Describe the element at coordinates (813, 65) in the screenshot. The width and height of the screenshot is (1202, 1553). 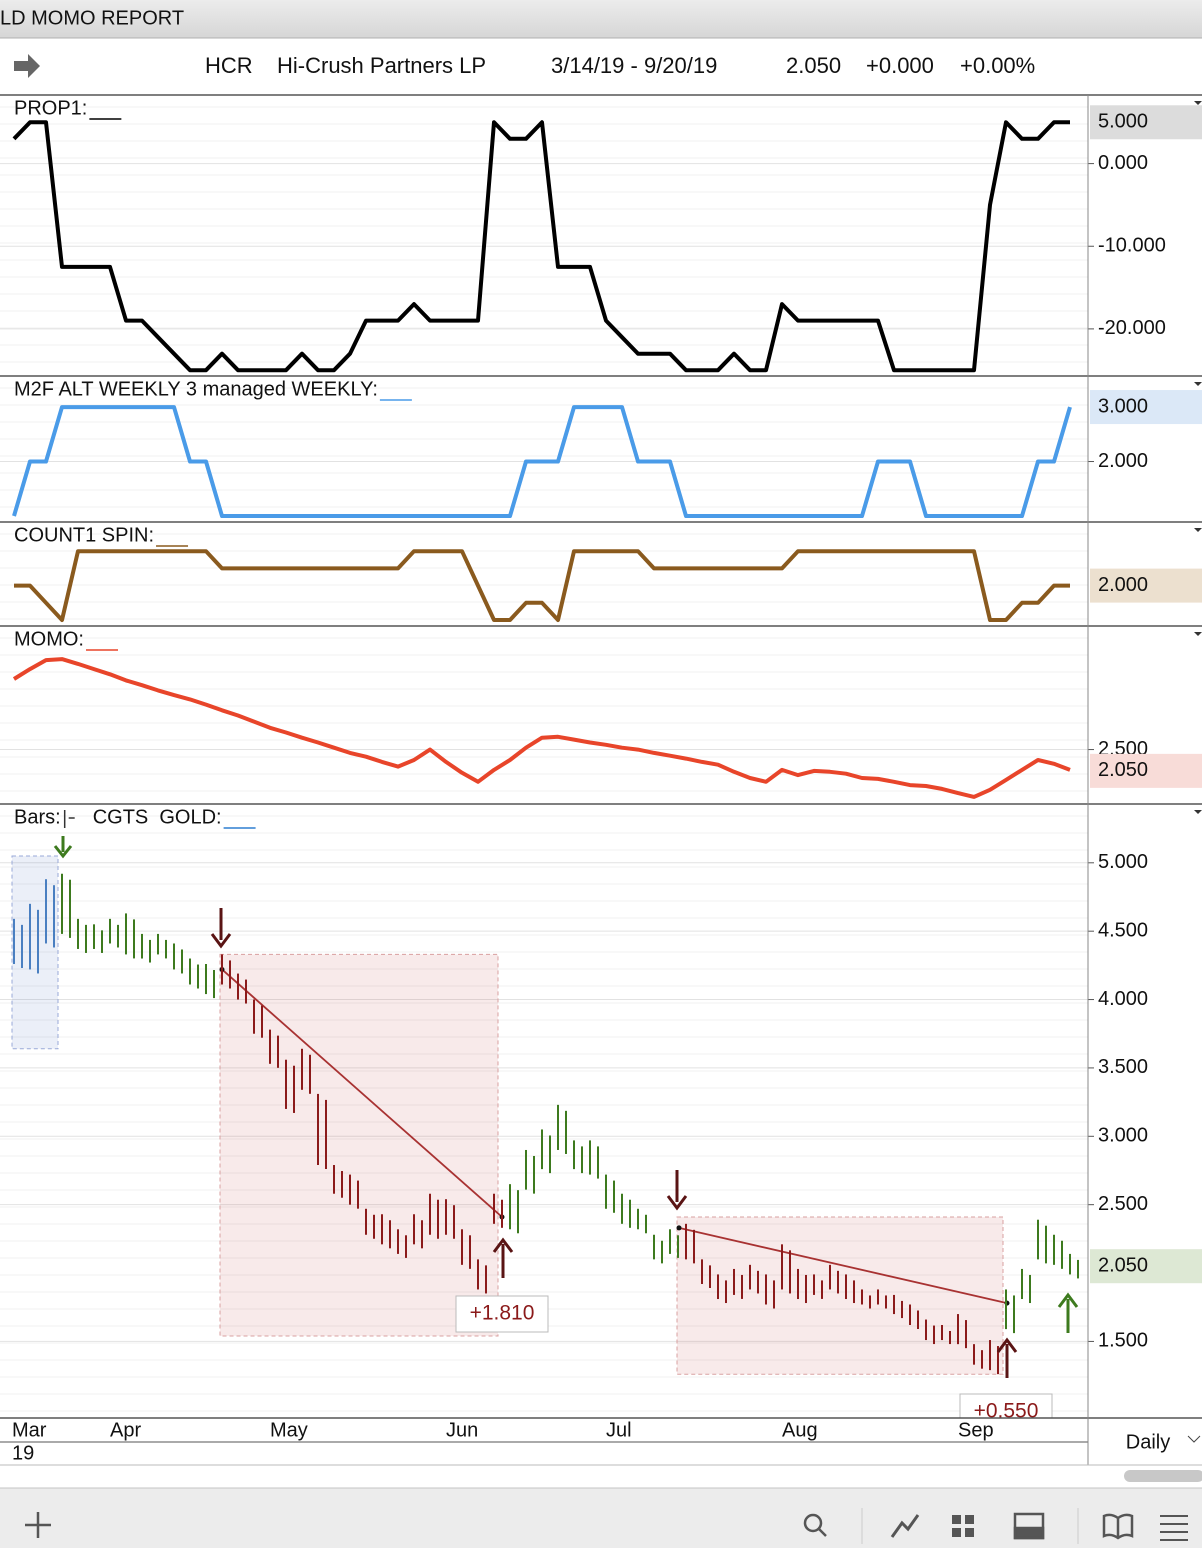
I see `price: 2.050` at that location.